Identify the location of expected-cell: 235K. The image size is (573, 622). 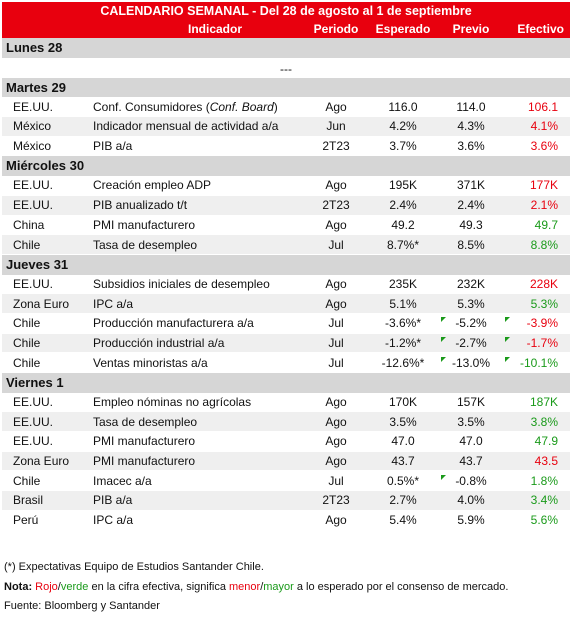
(403, 283).